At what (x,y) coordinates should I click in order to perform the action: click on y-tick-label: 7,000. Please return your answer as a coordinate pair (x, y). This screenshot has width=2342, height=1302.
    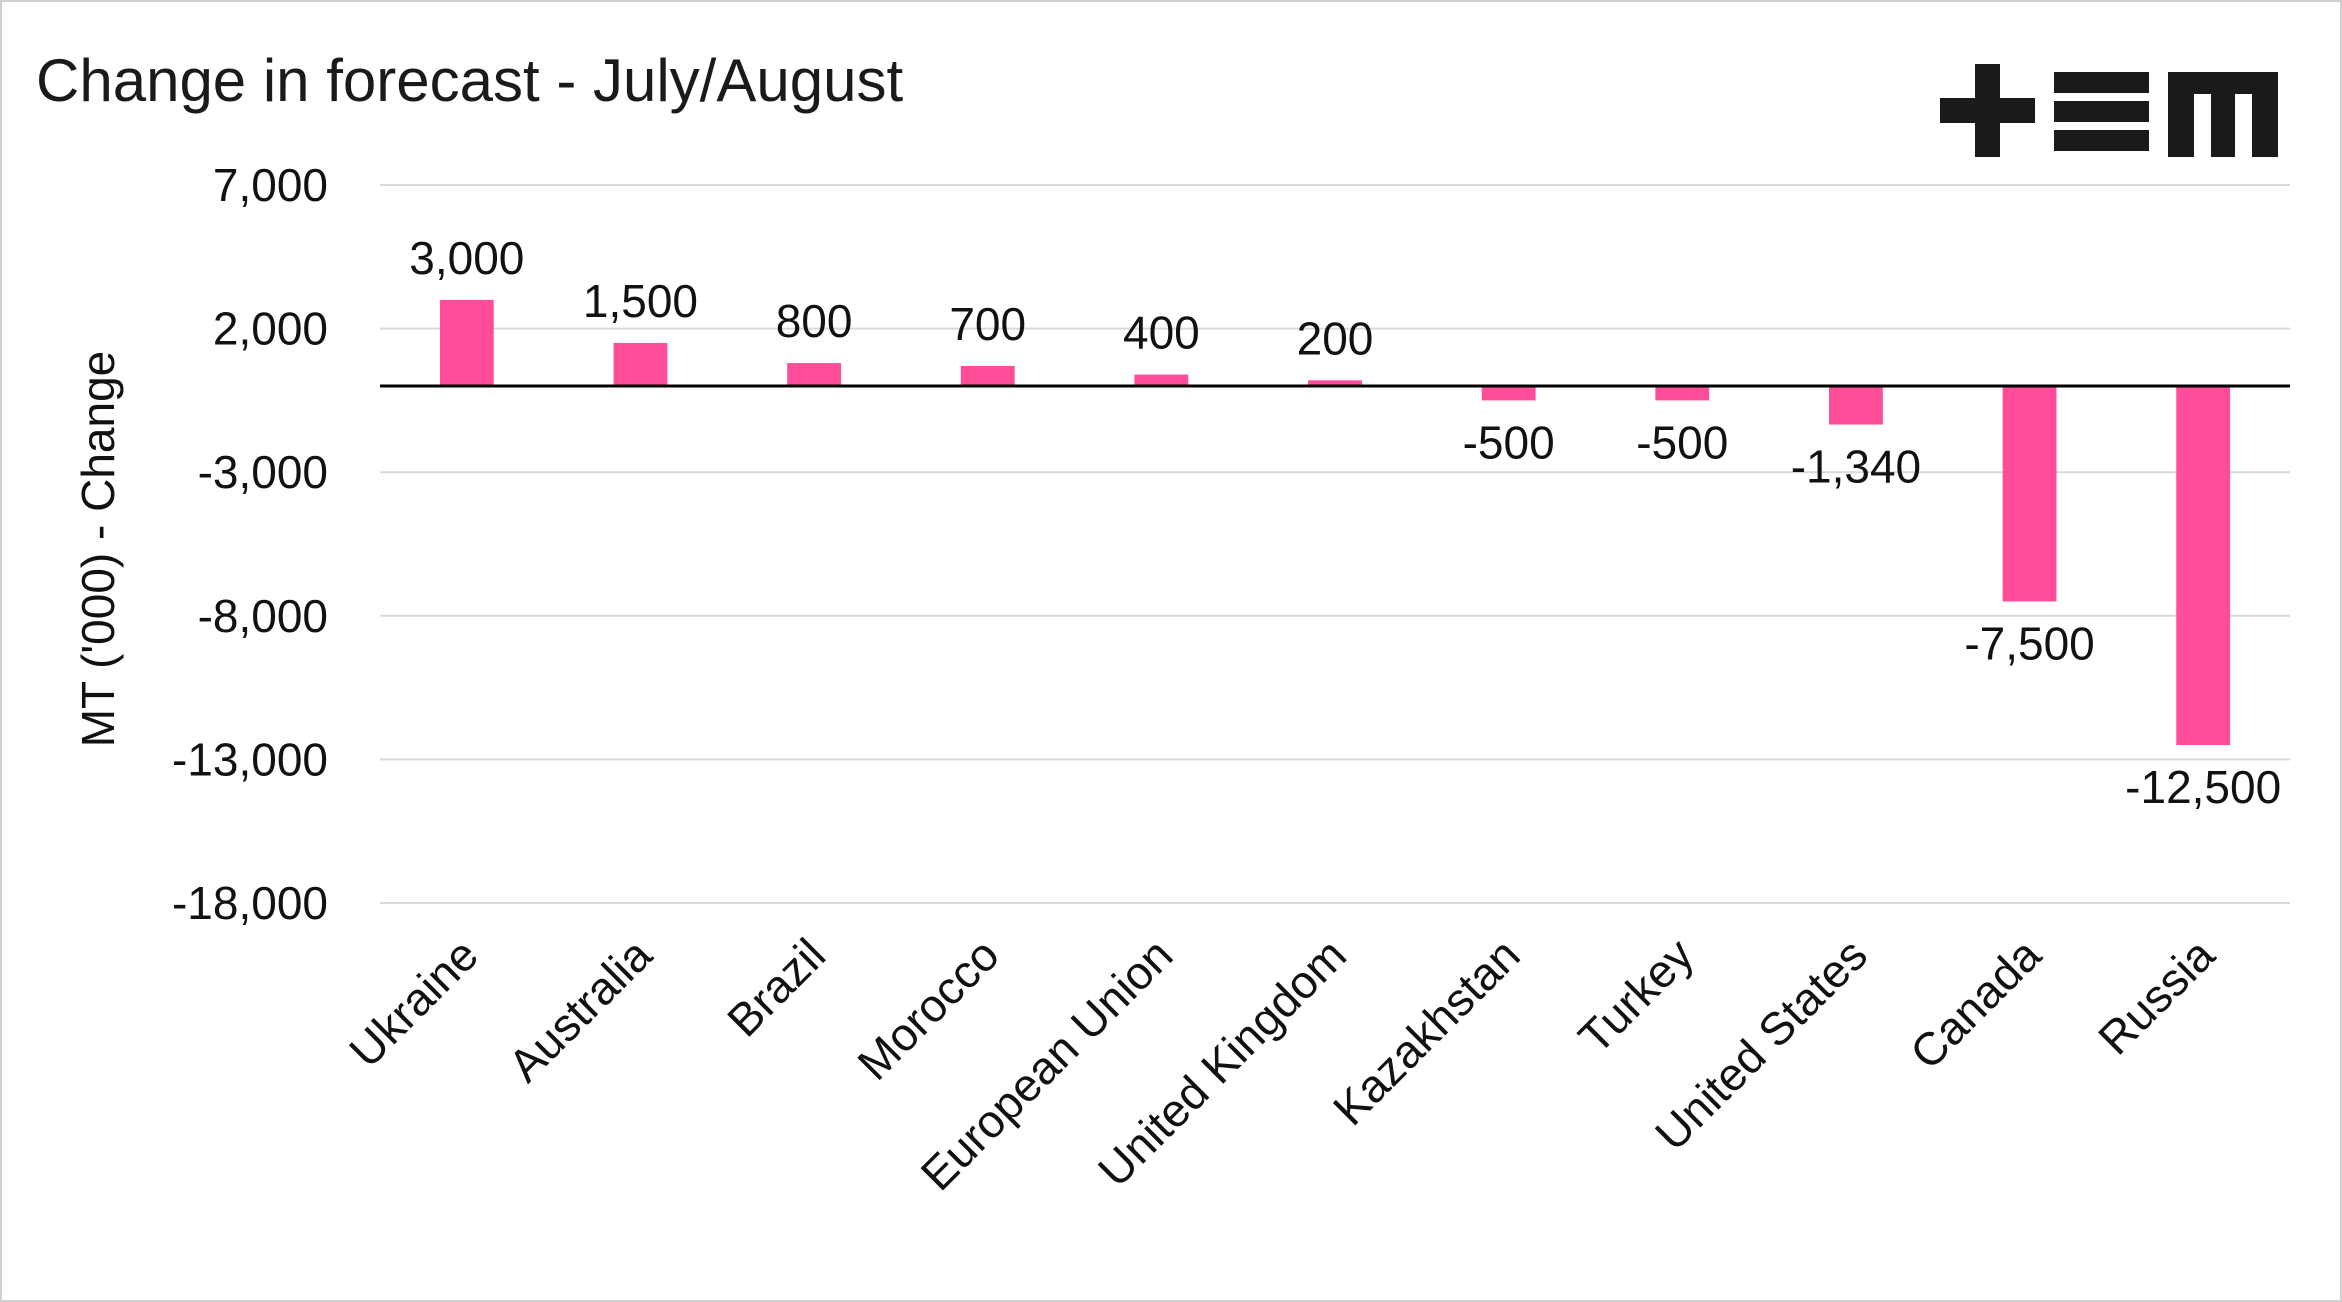
    Looking at the image, I should click on (270, 185).